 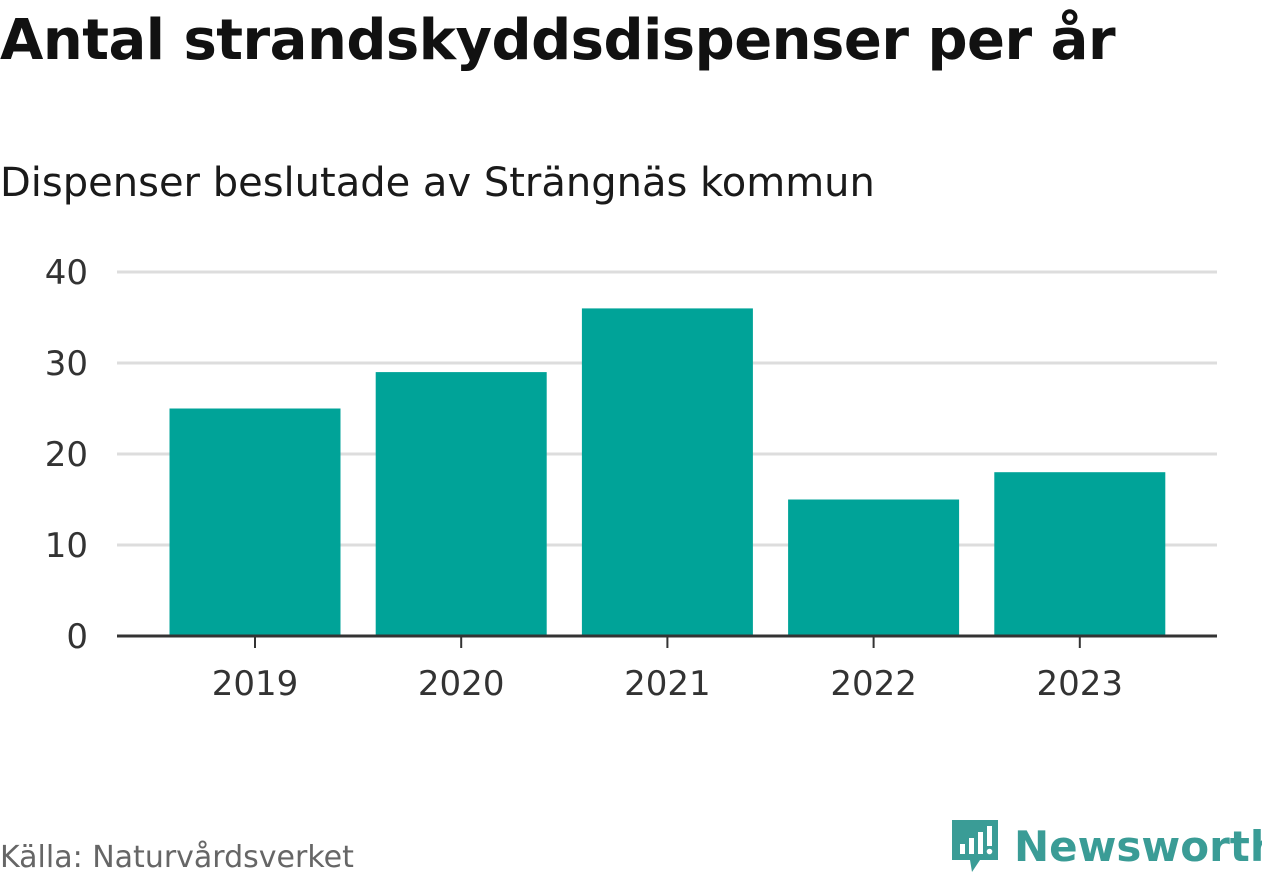 I want to click on x-tick-label: 2020, so click(x=461, y=684).